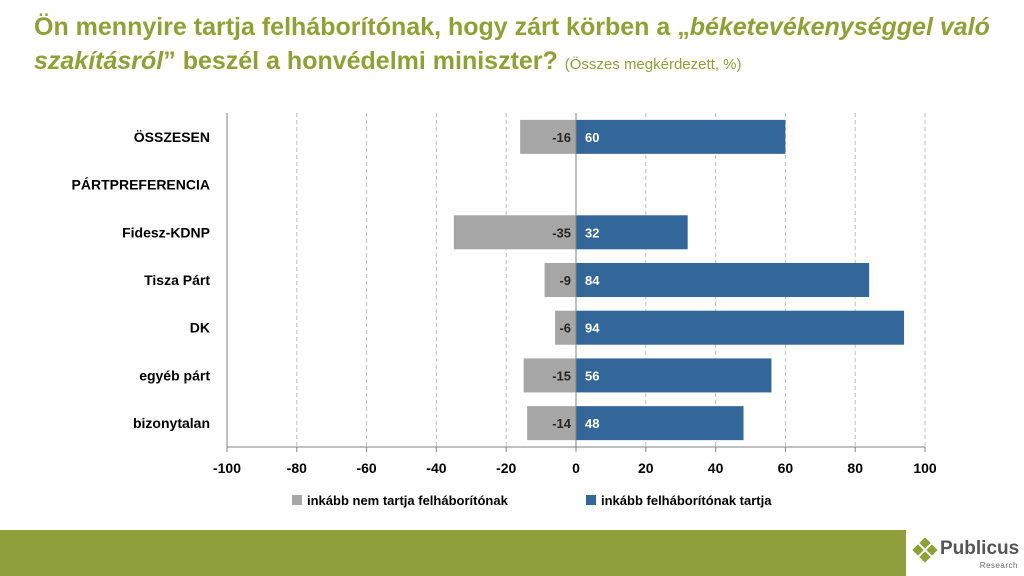 The width and height of the screenshot is (1024, 576). I want to click on category-label: bizonytalan, so click(171, 423).